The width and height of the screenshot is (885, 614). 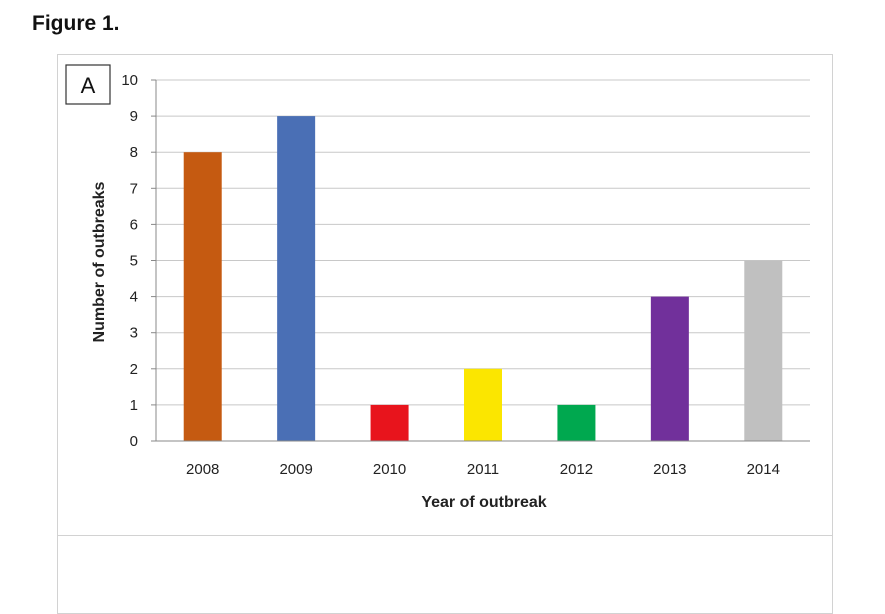 What do you see at coordinates (202, 469) in the screenshot?
I see `x-tick-label: 2008` at bounding box center [202, 469].